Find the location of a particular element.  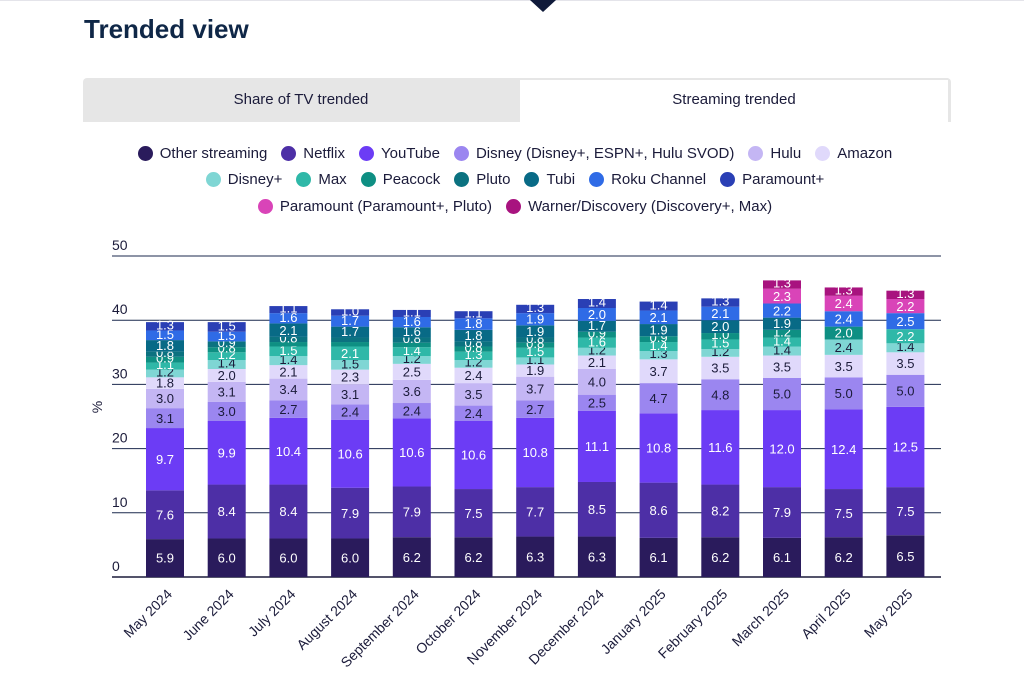

legend-item: Paramount (Paramount+, Pluto) is located at coordinates (375, 206).